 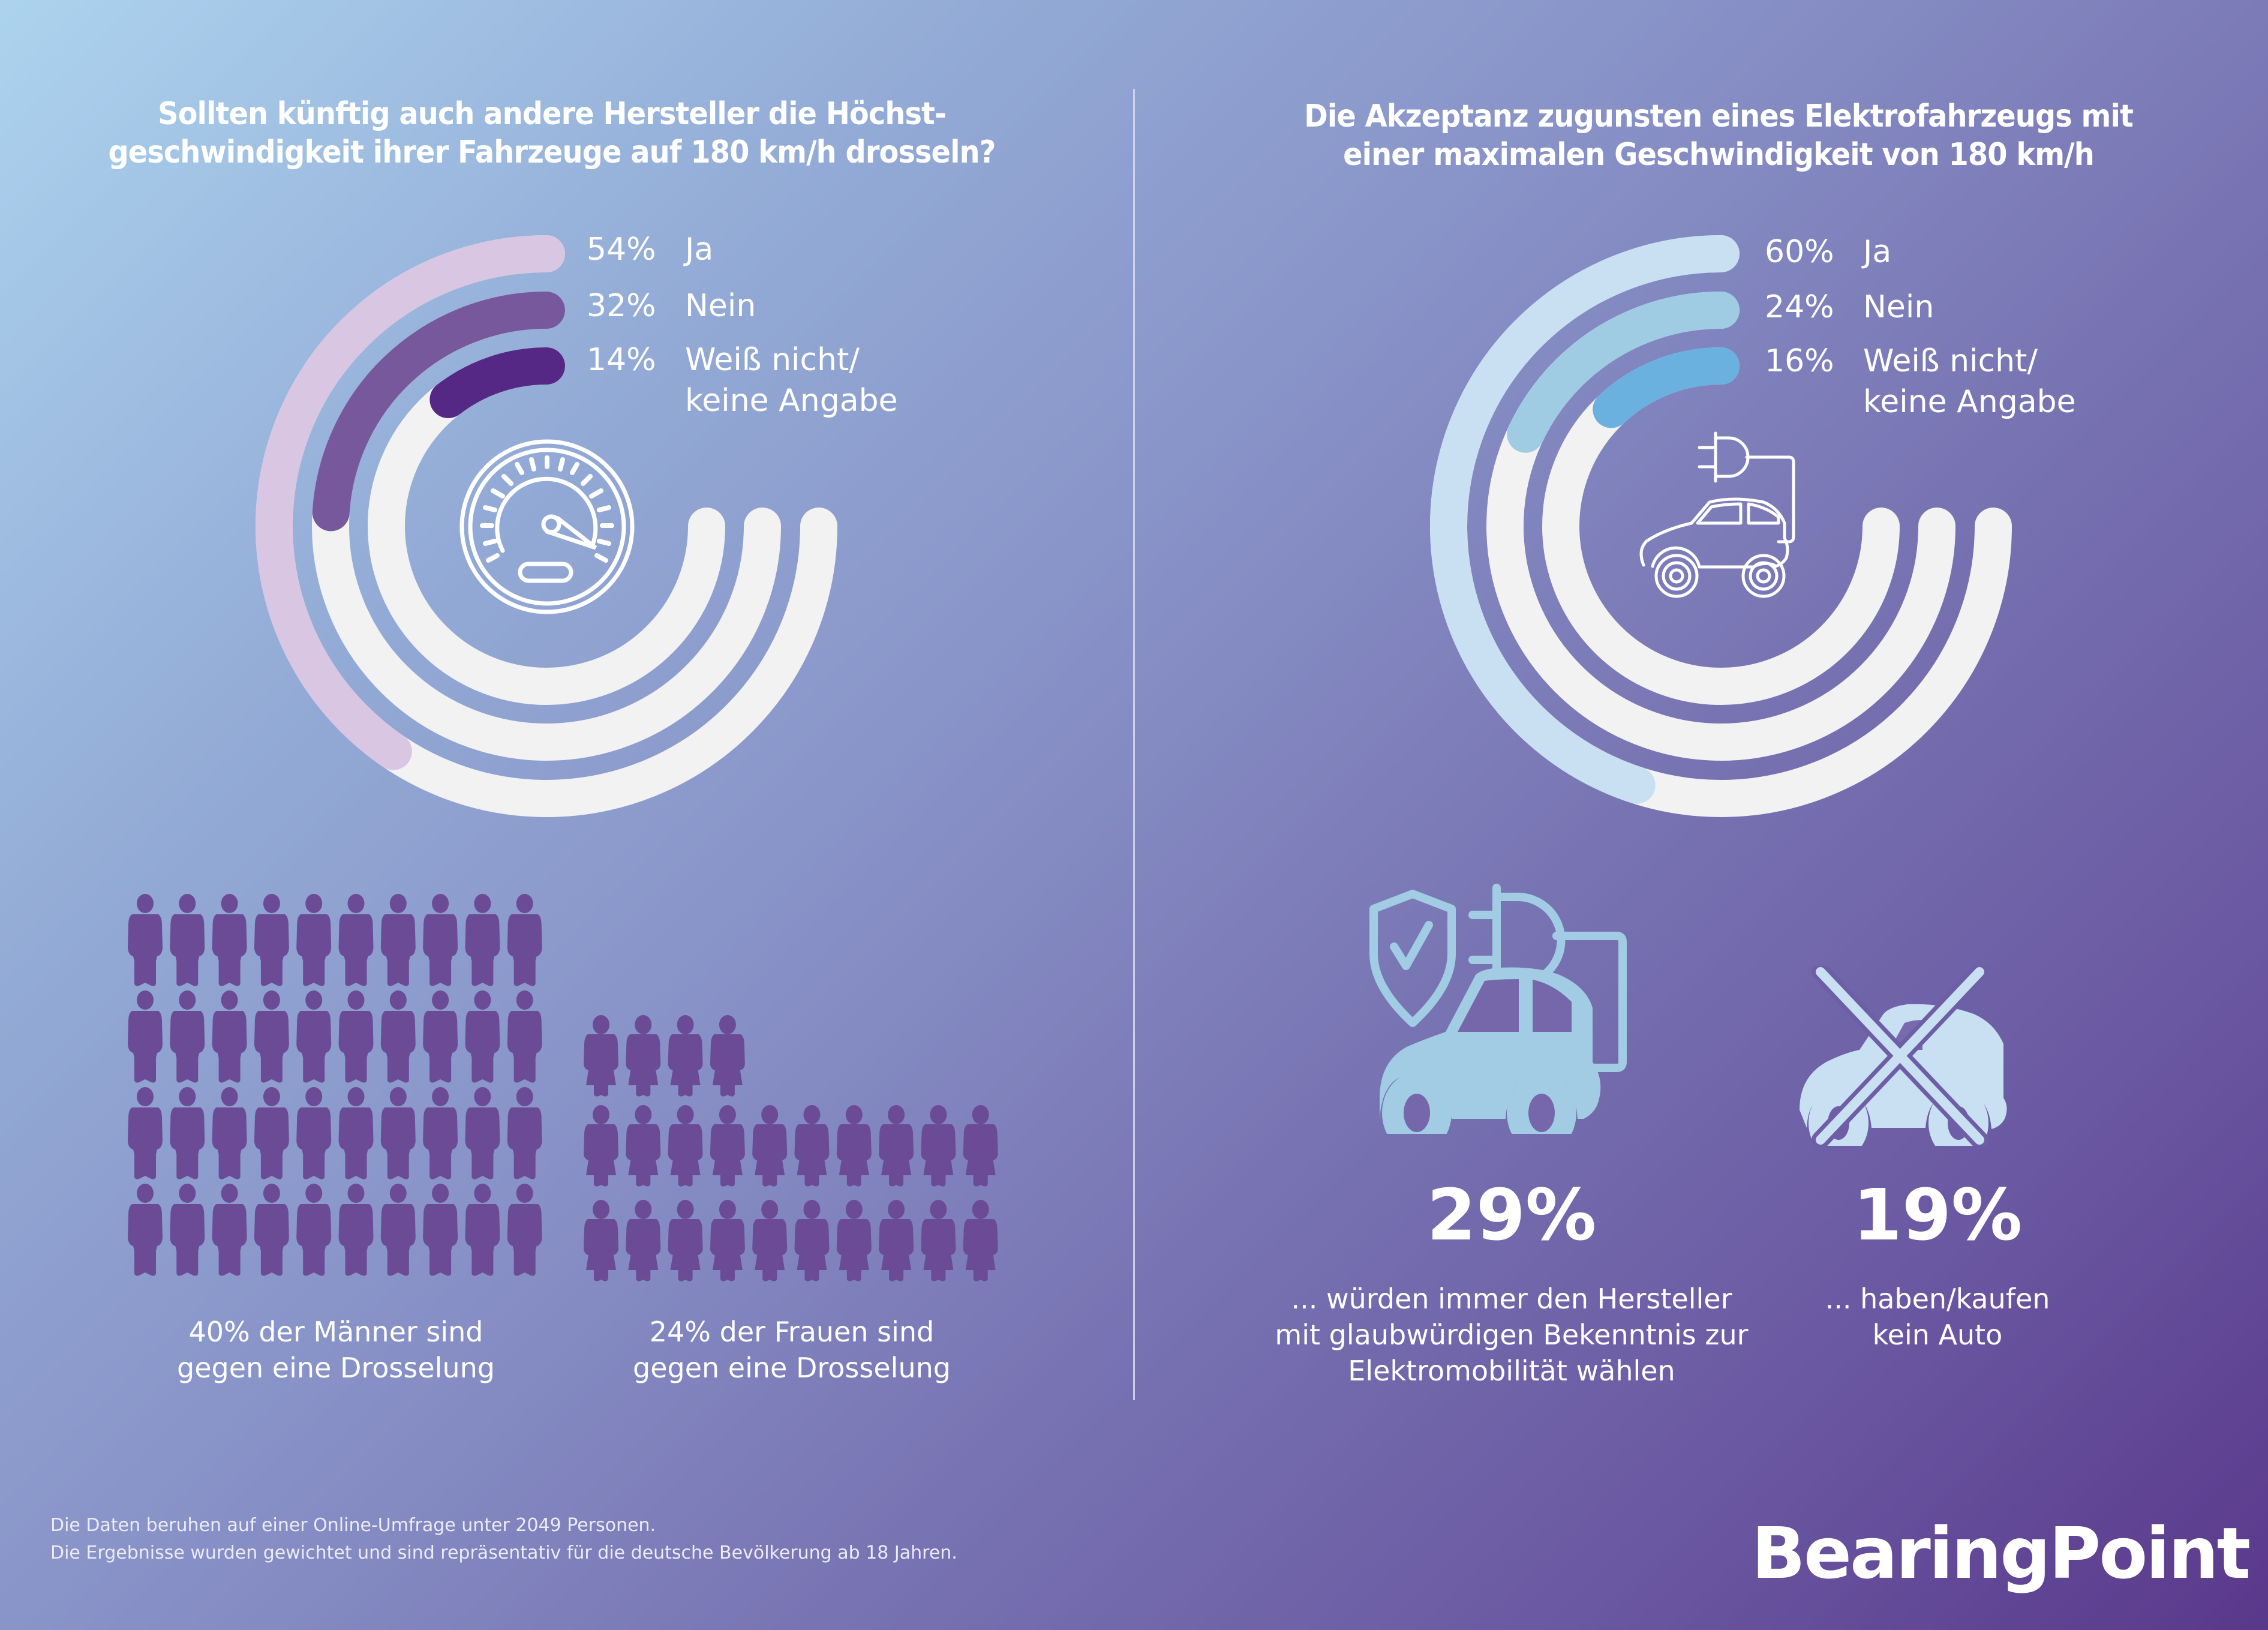 What do you see at coordinates (2001, 1553) in the screenshot?
I see `bearingpoint-logo: BearingPoint` at bounding box center [2001, 1553].